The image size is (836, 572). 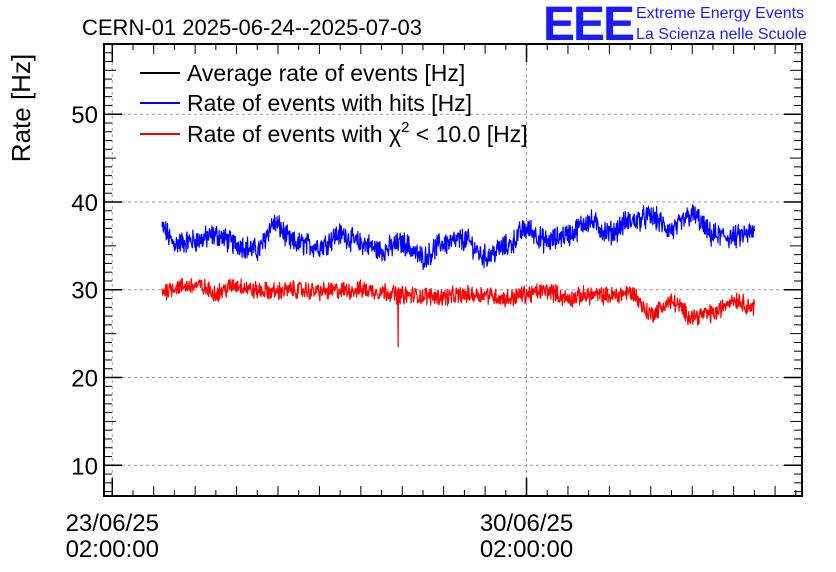 I want to click on eee-logo-mark: EEE, so click(x=588, y=25).